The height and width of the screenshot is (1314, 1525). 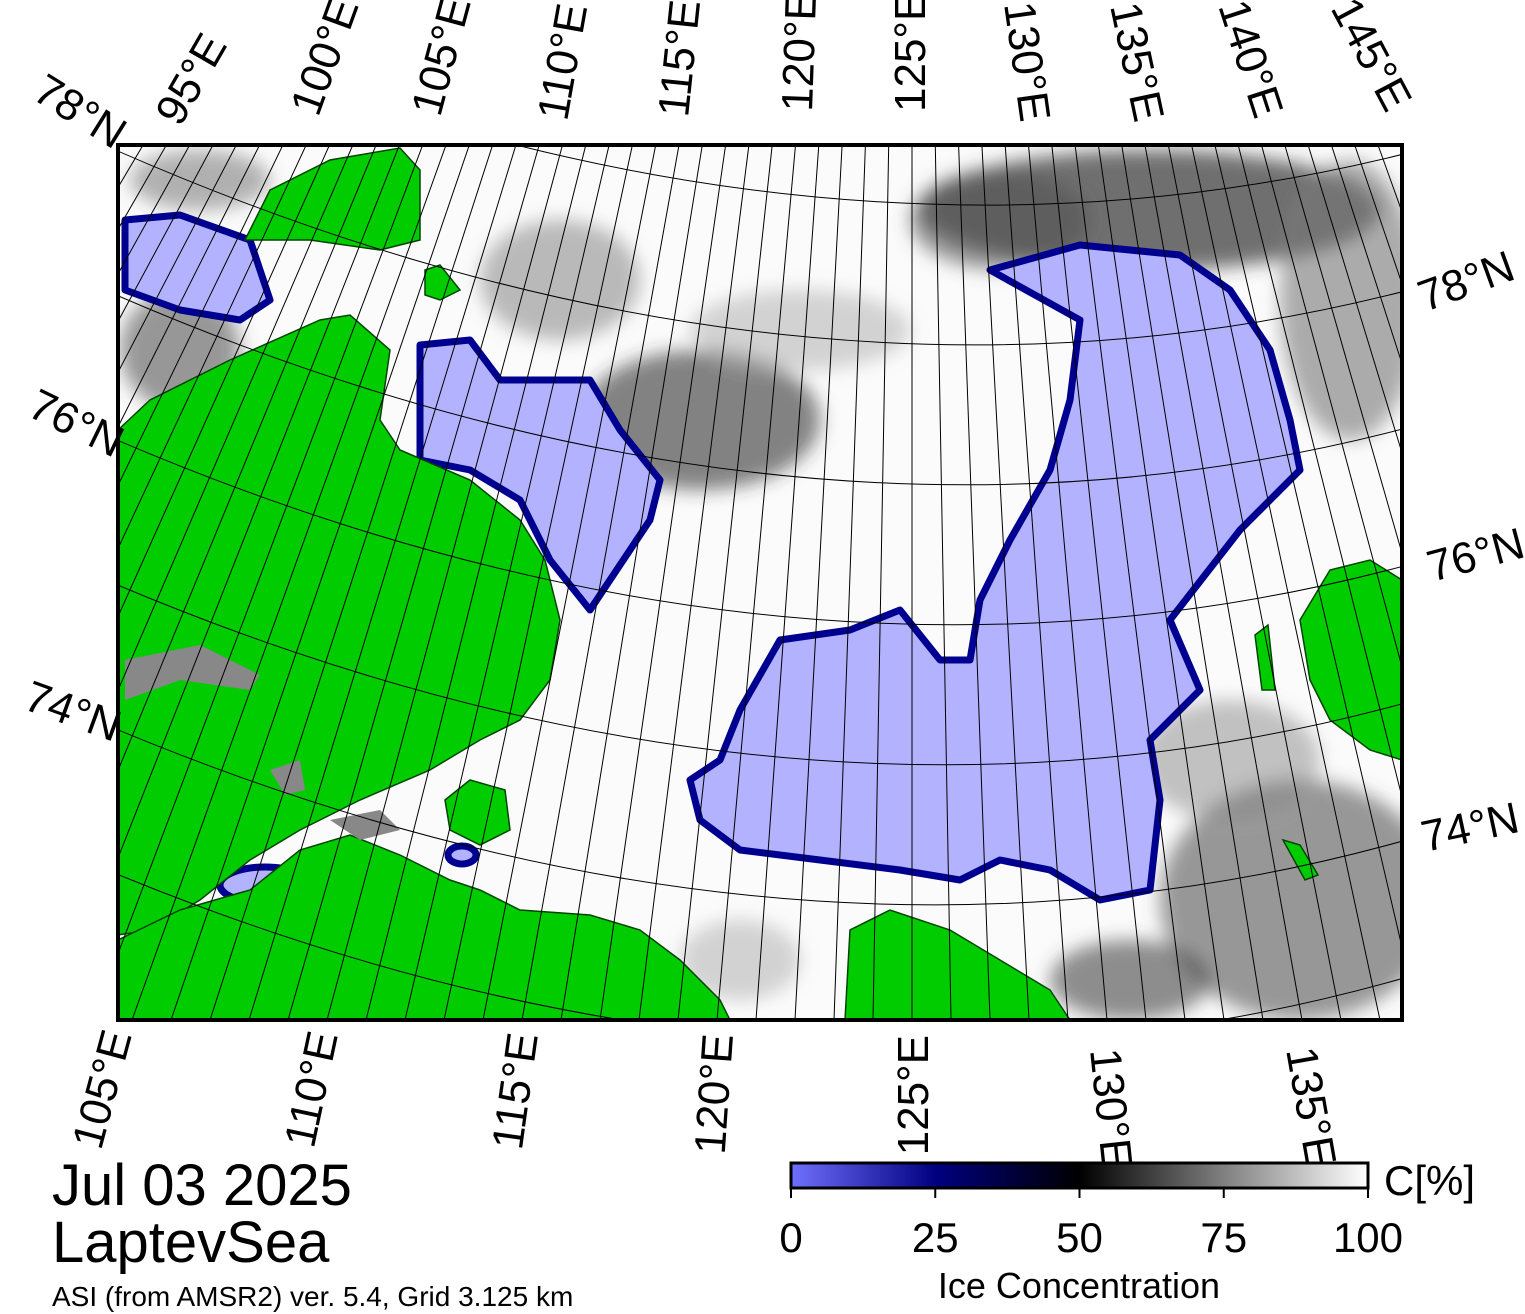 What do you see at coordinates (1371, 59) in the screenshot?
I see `axis-label: 145°E` at bounding box center [1371, 59].